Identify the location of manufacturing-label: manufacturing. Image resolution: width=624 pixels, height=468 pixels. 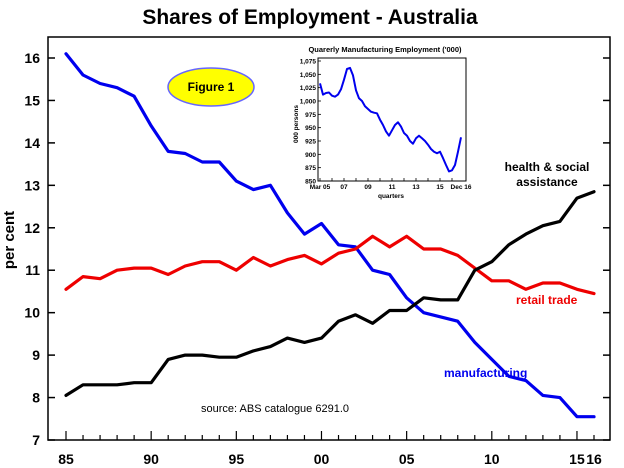
(485, 373).